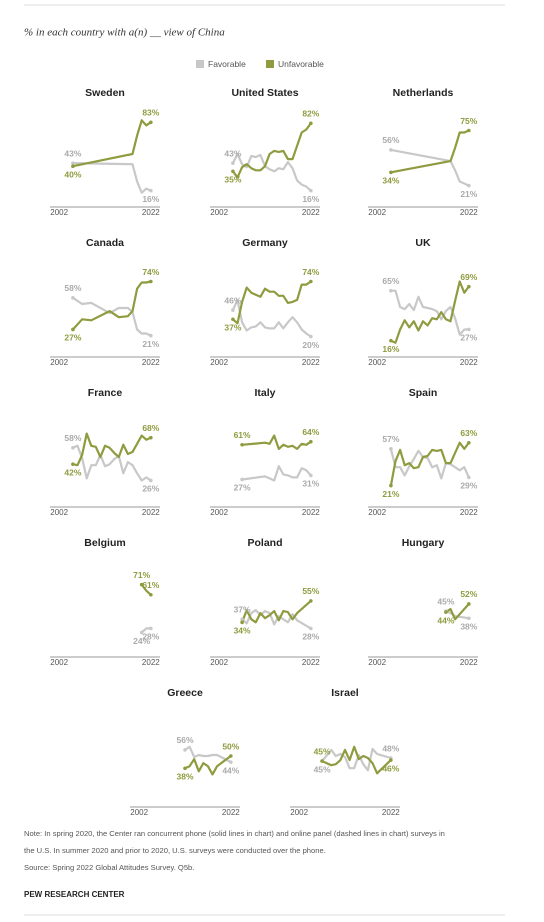 The width and height of the screenshot is (544, 922). I want to click on data-label: 20%, so click(310, 345).